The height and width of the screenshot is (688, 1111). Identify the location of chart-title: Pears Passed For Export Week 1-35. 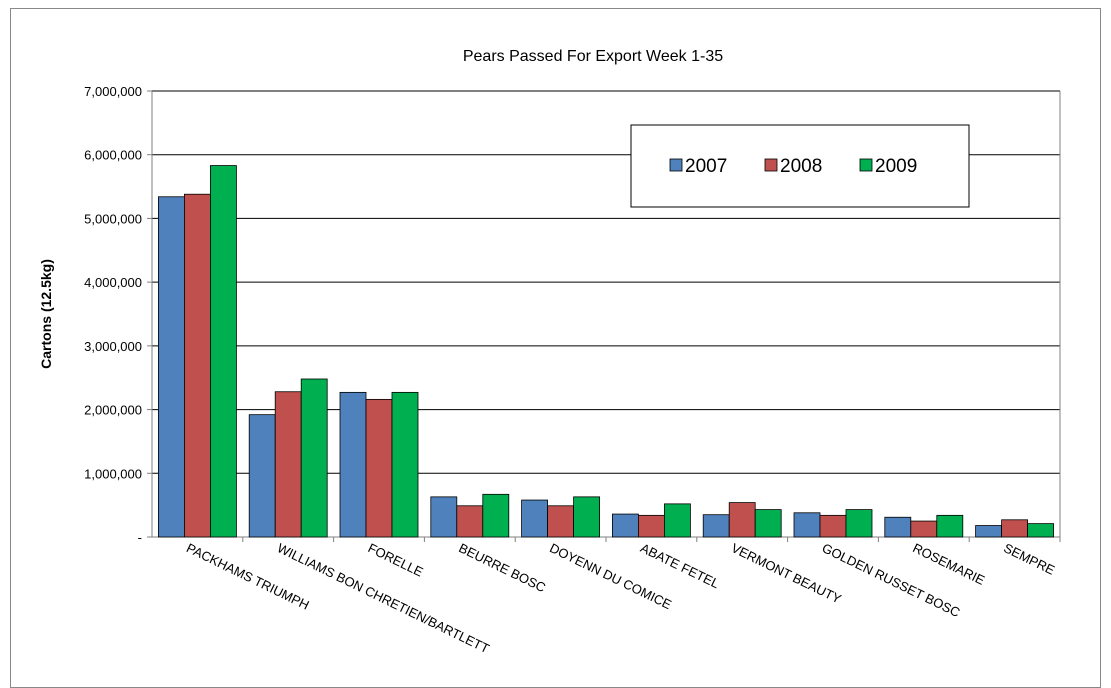
(593, 56).